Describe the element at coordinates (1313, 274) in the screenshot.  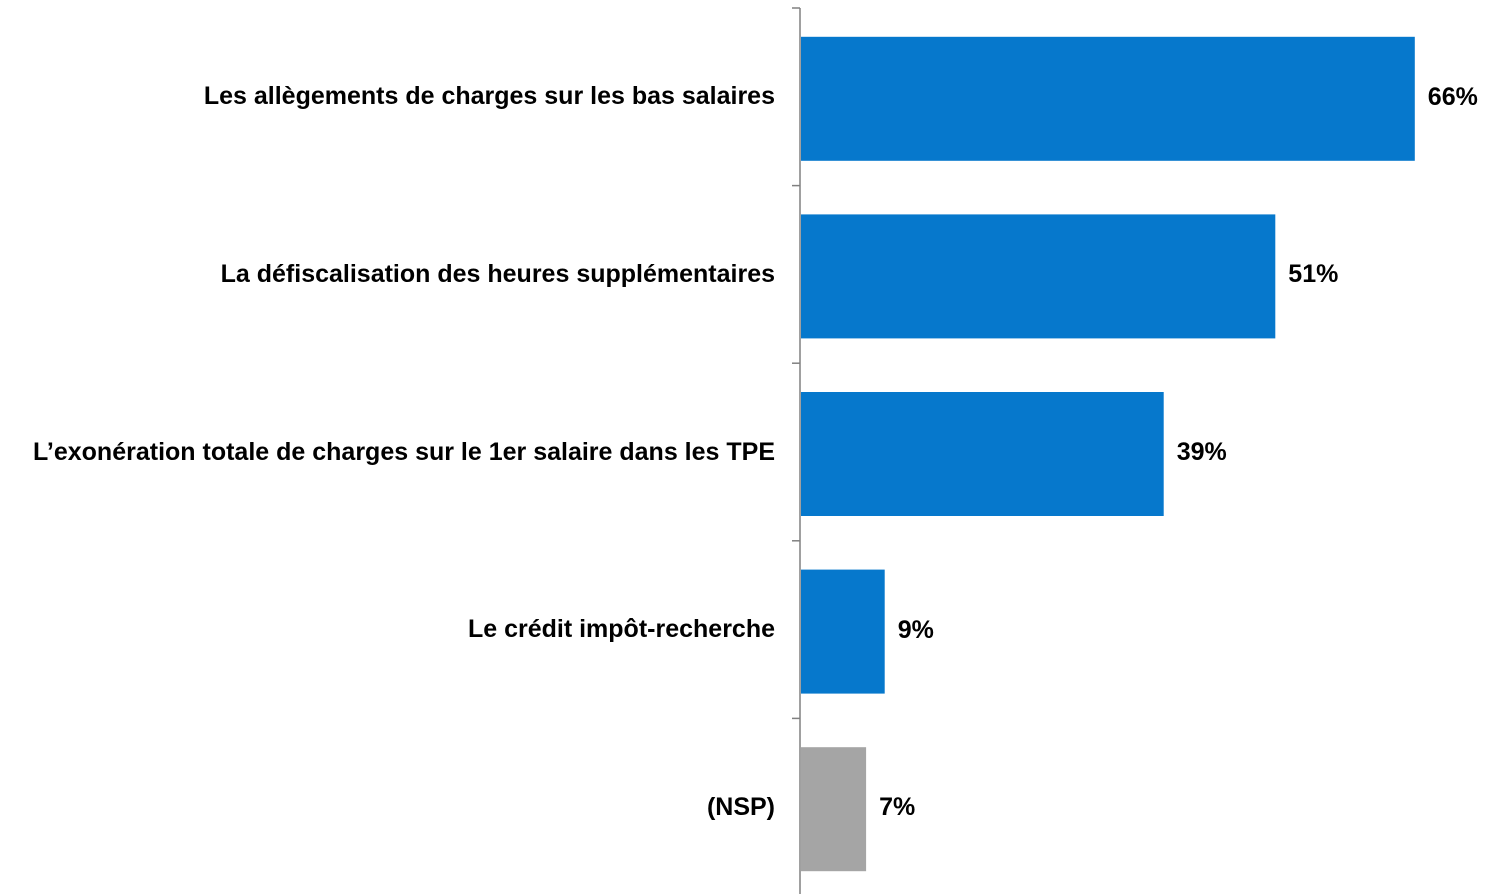
I see `value-label: 51%` at that location.